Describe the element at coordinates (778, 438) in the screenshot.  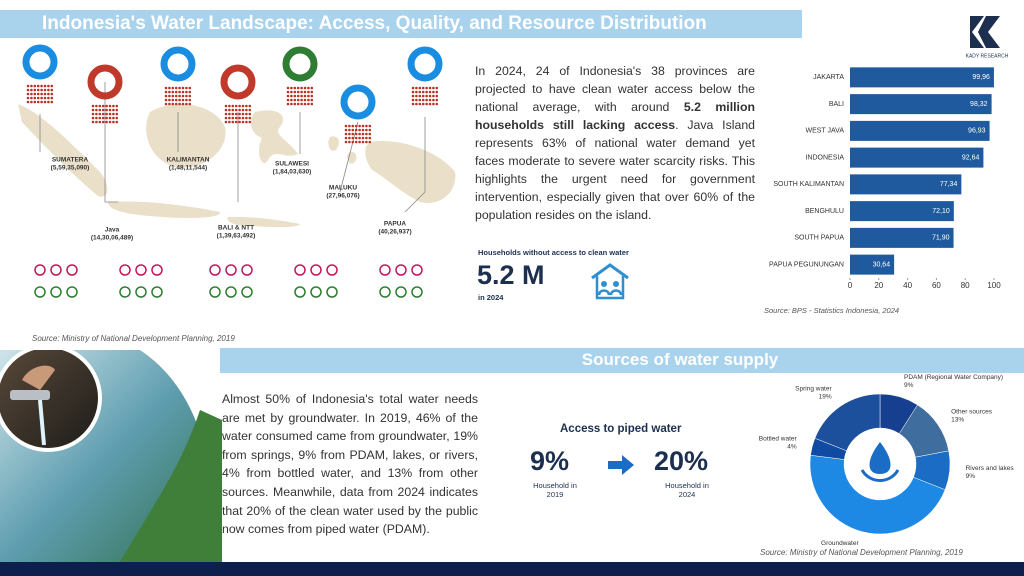
I see `slice-name: Bottled water` at that location.